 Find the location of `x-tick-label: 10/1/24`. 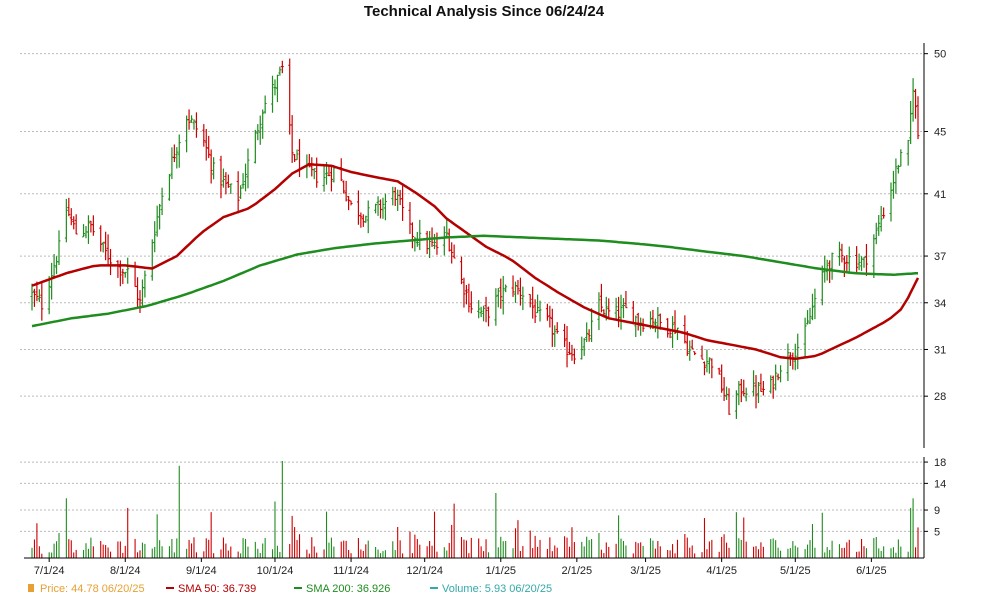

x-tick-label: 10/1/24 is located at coordinates (275, 571).